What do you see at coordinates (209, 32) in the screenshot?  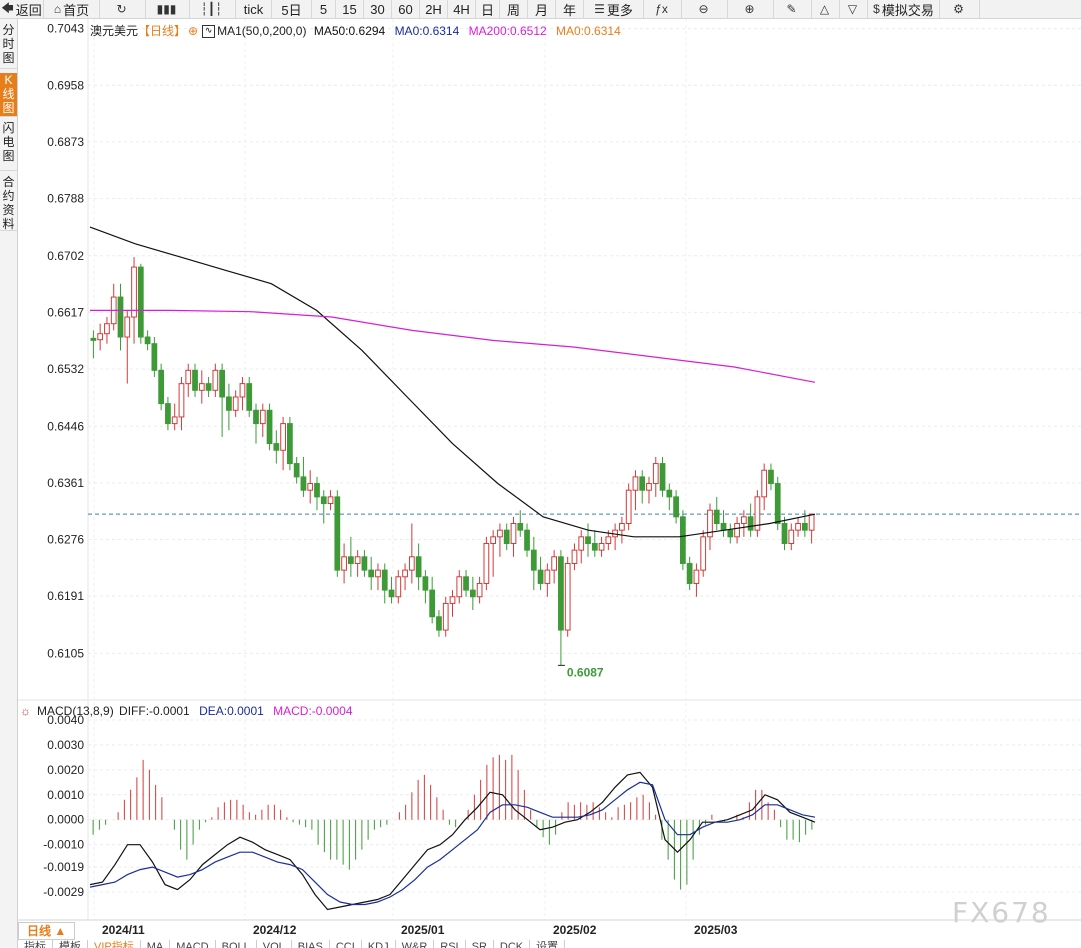 I see `indicator-toggle-icon: ∿` at bounding box center [209, 32].